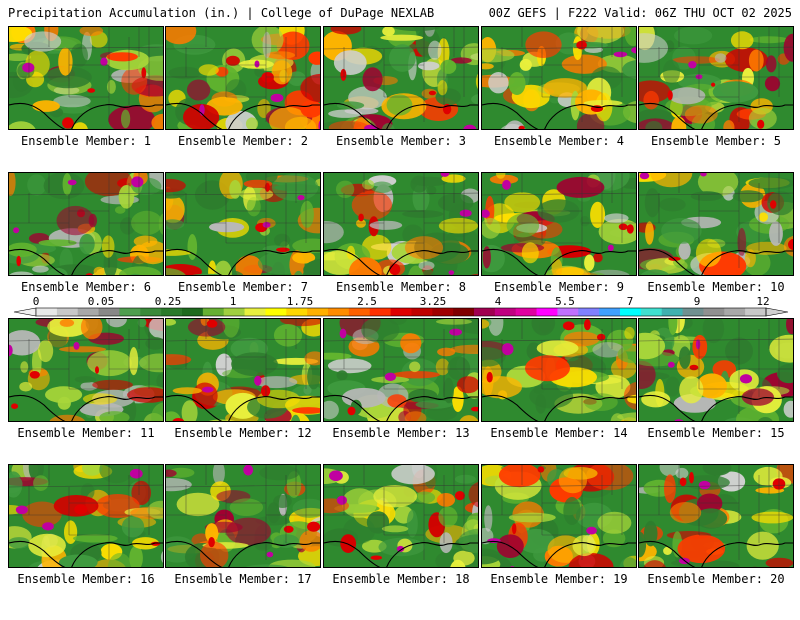  I want to click on ensemble-member-panel: Ensemble Member: 16, so click(86, 542).